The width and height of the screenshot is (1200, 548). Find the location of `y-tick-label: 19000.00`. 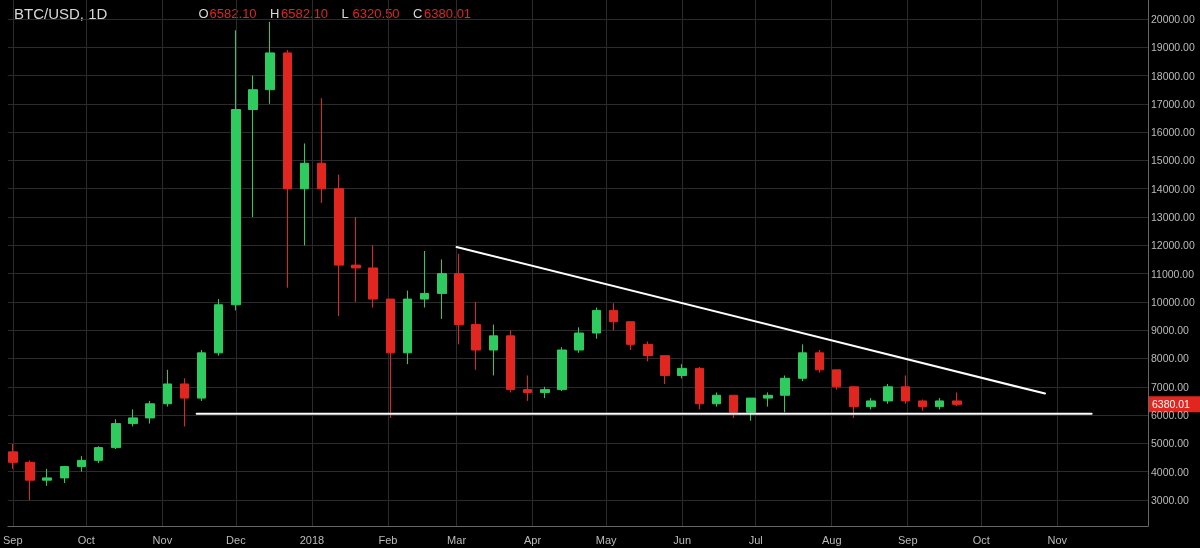

y-tick-label: 19000.00 is located at coordinates (1173, 47).